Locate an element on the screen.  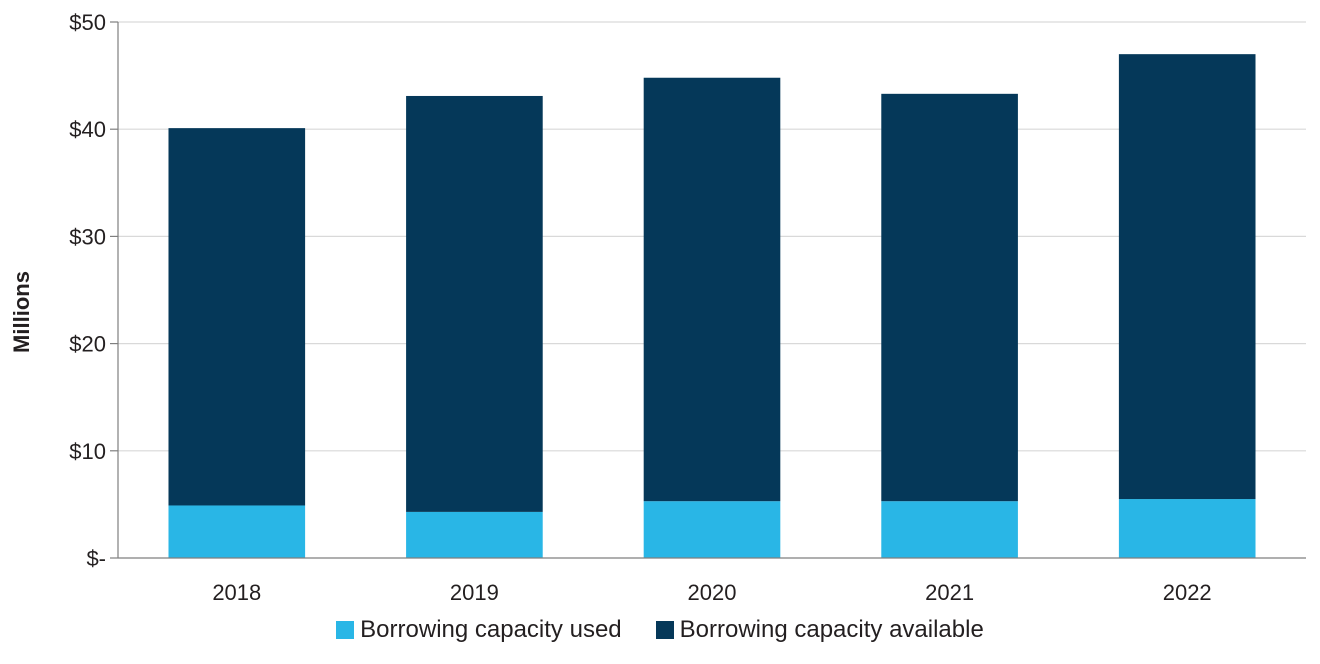
x-tick-label: 2019 is located at coordinates (474, 592).